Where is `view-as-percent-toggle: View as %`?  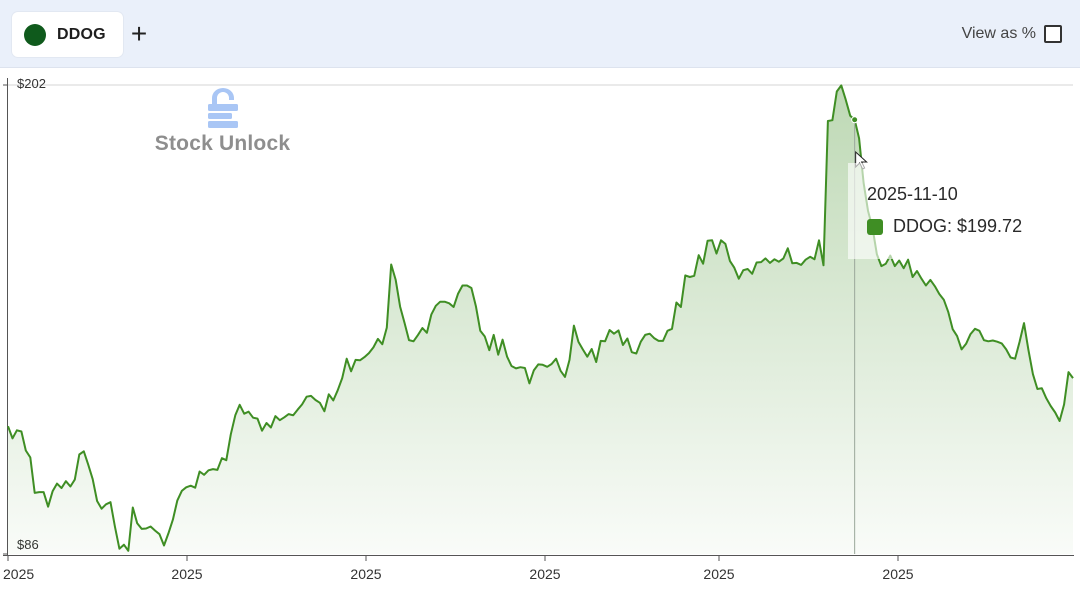
view-as-percent-toggle: View as % is located at coordinates (1012, 34).